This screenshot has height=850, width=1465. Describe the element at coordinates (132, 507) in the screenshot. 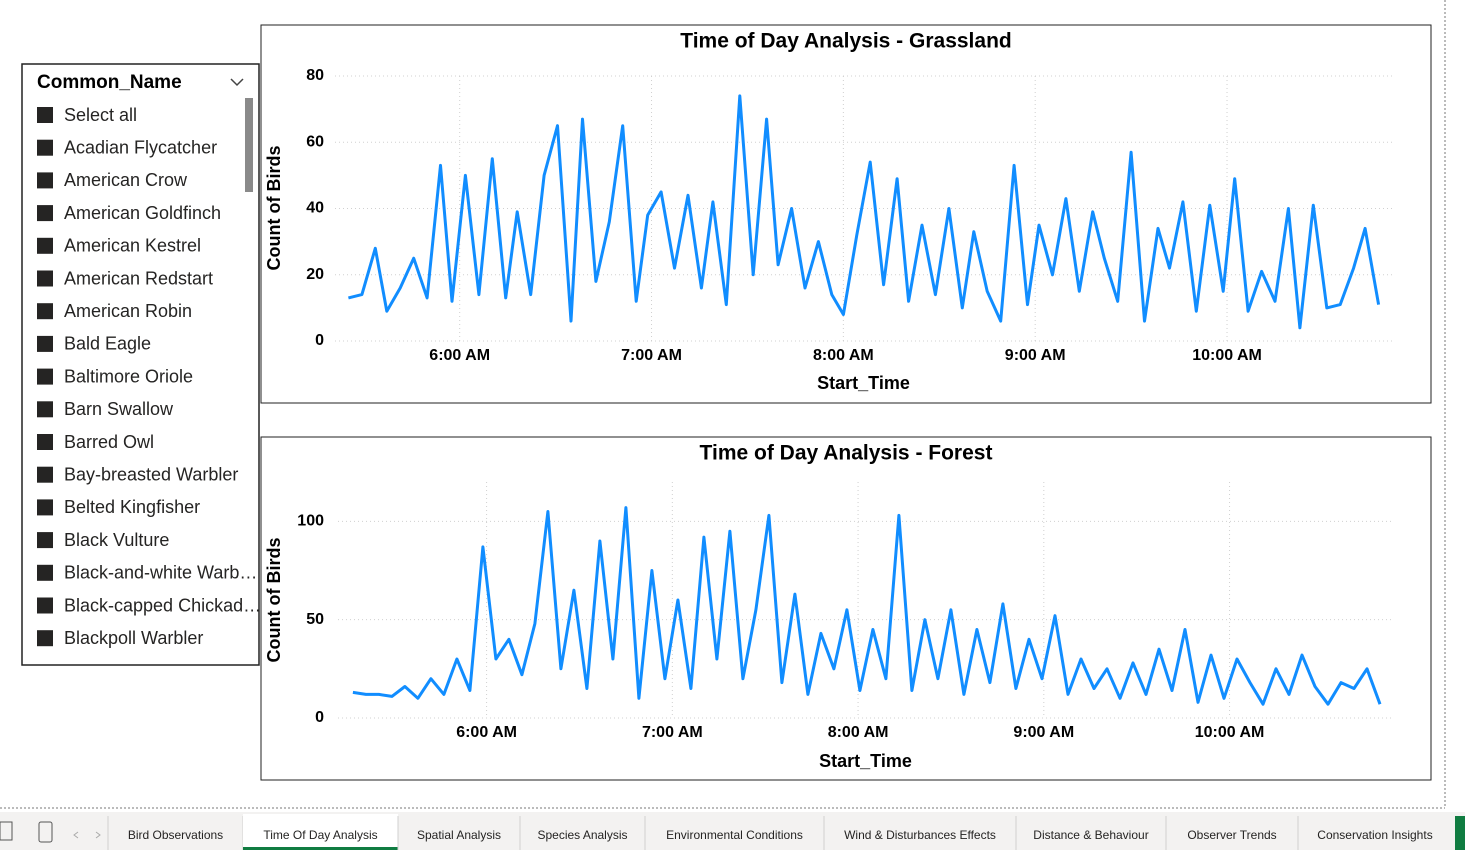

I see `slicer-item: Belted Kingfisher` at that location.